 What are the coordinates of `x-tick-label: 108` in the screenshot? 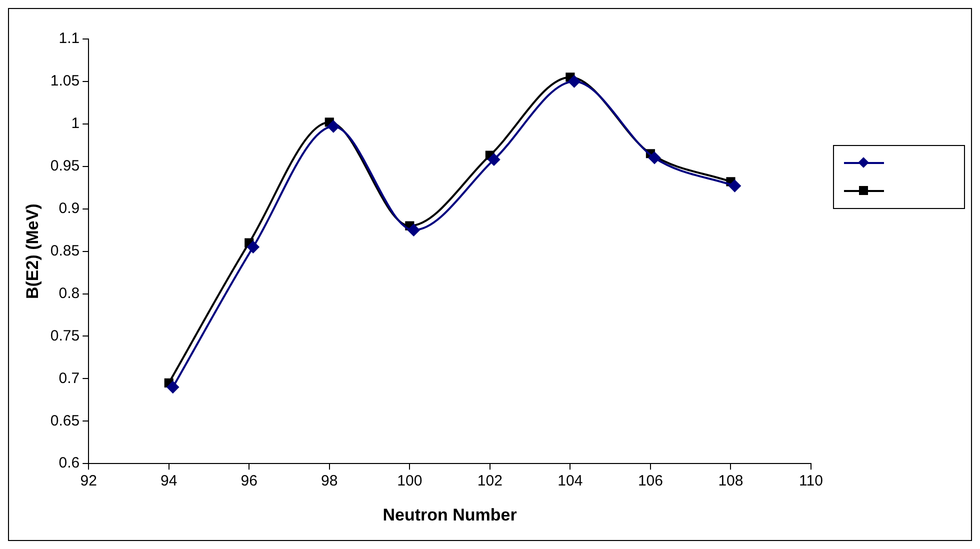 It's located at (731, 481).